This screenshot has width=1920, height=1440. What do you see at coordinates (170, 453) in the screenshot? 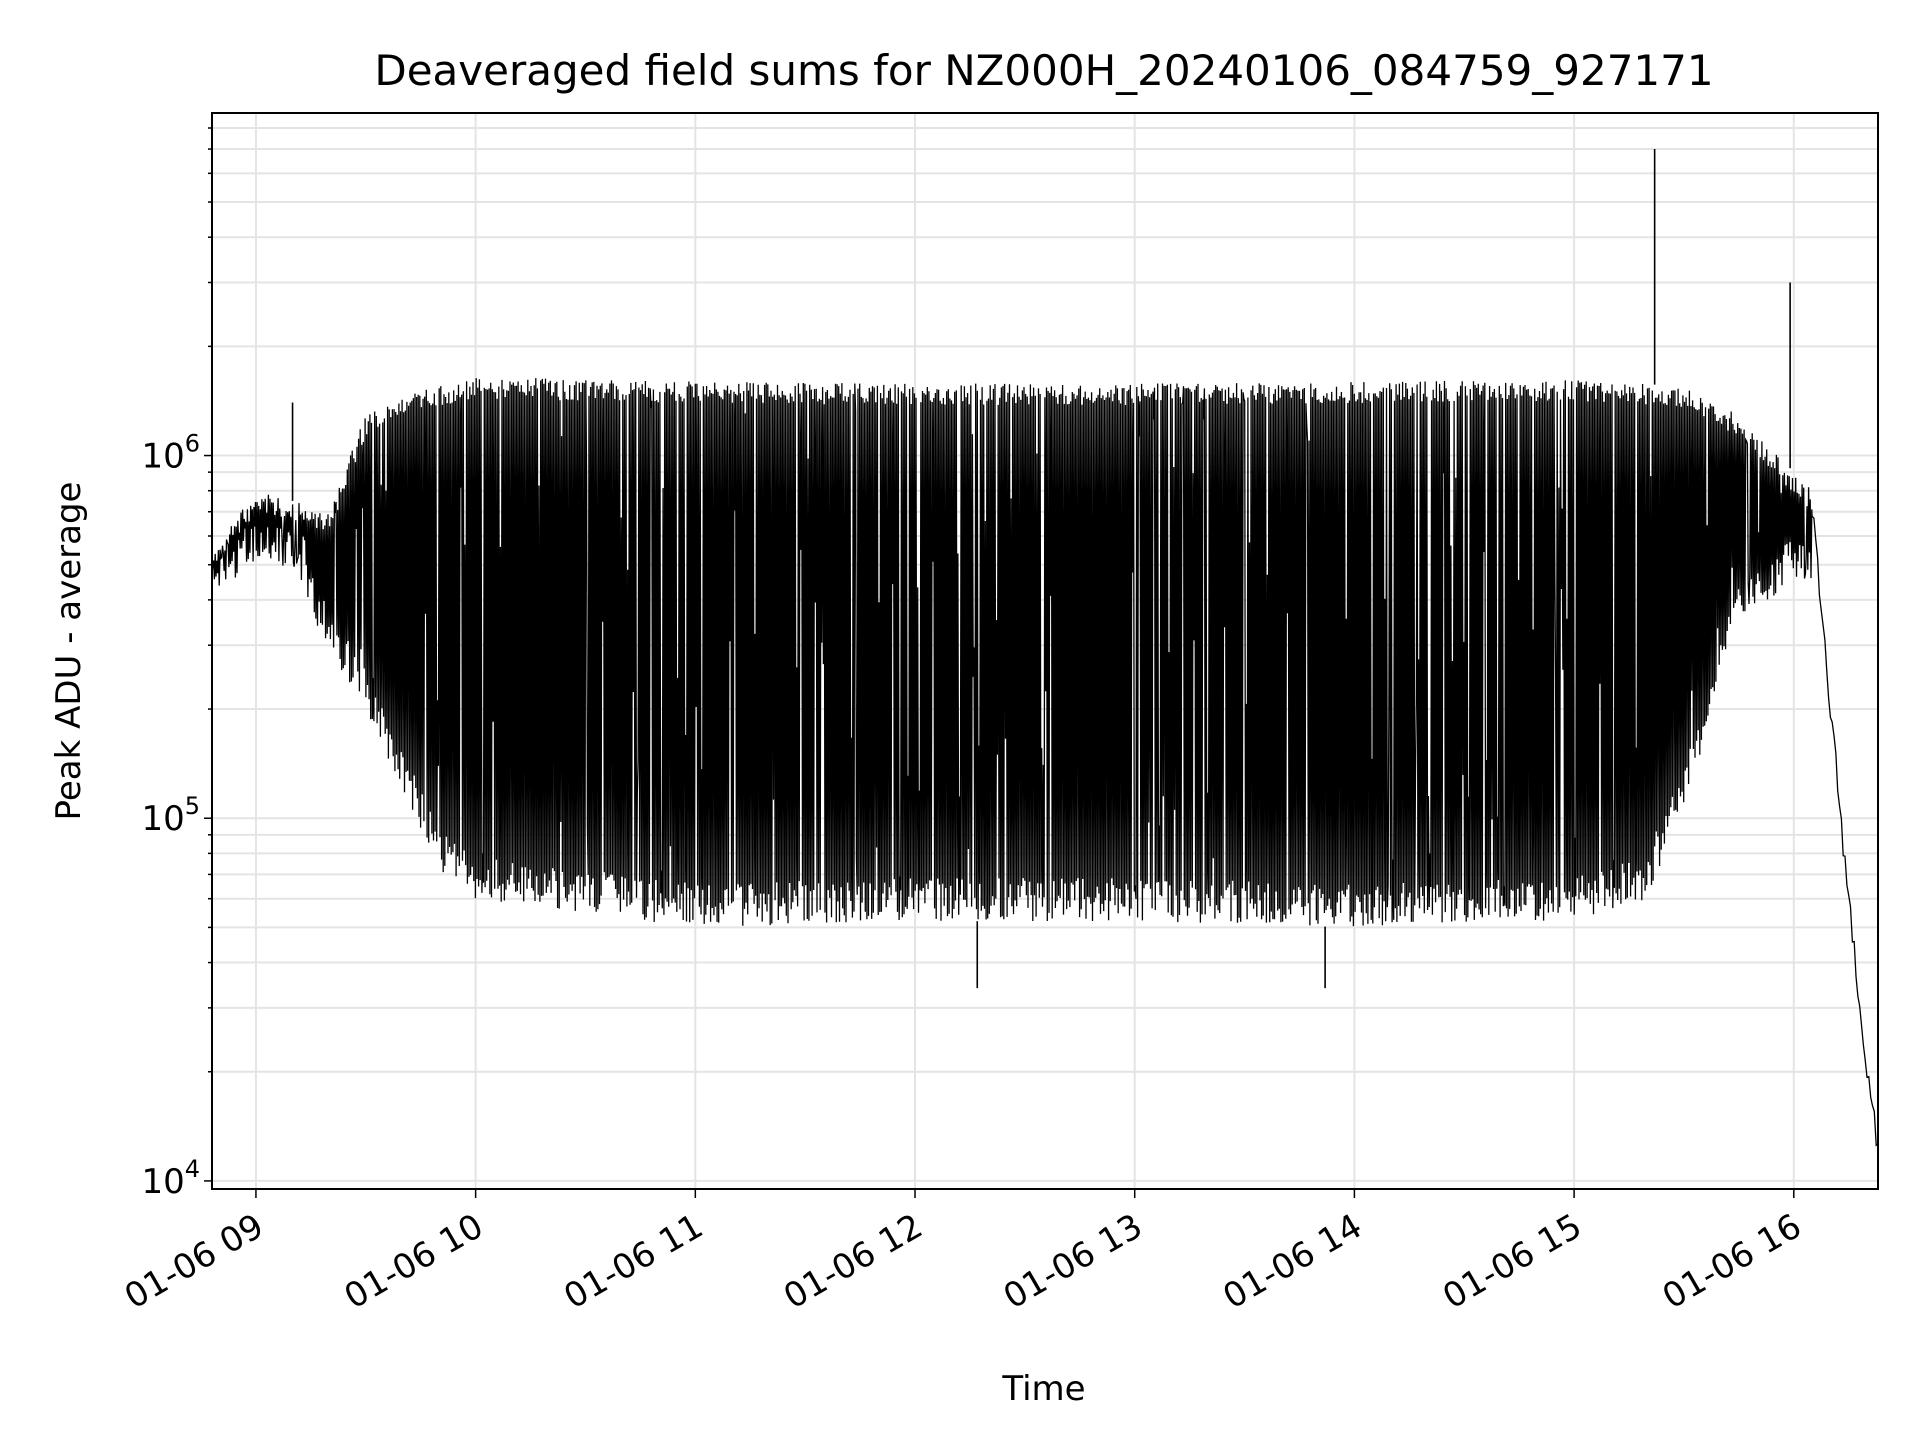
I see `y-tick-label: 10⁶` at bounding box center [170, 453].